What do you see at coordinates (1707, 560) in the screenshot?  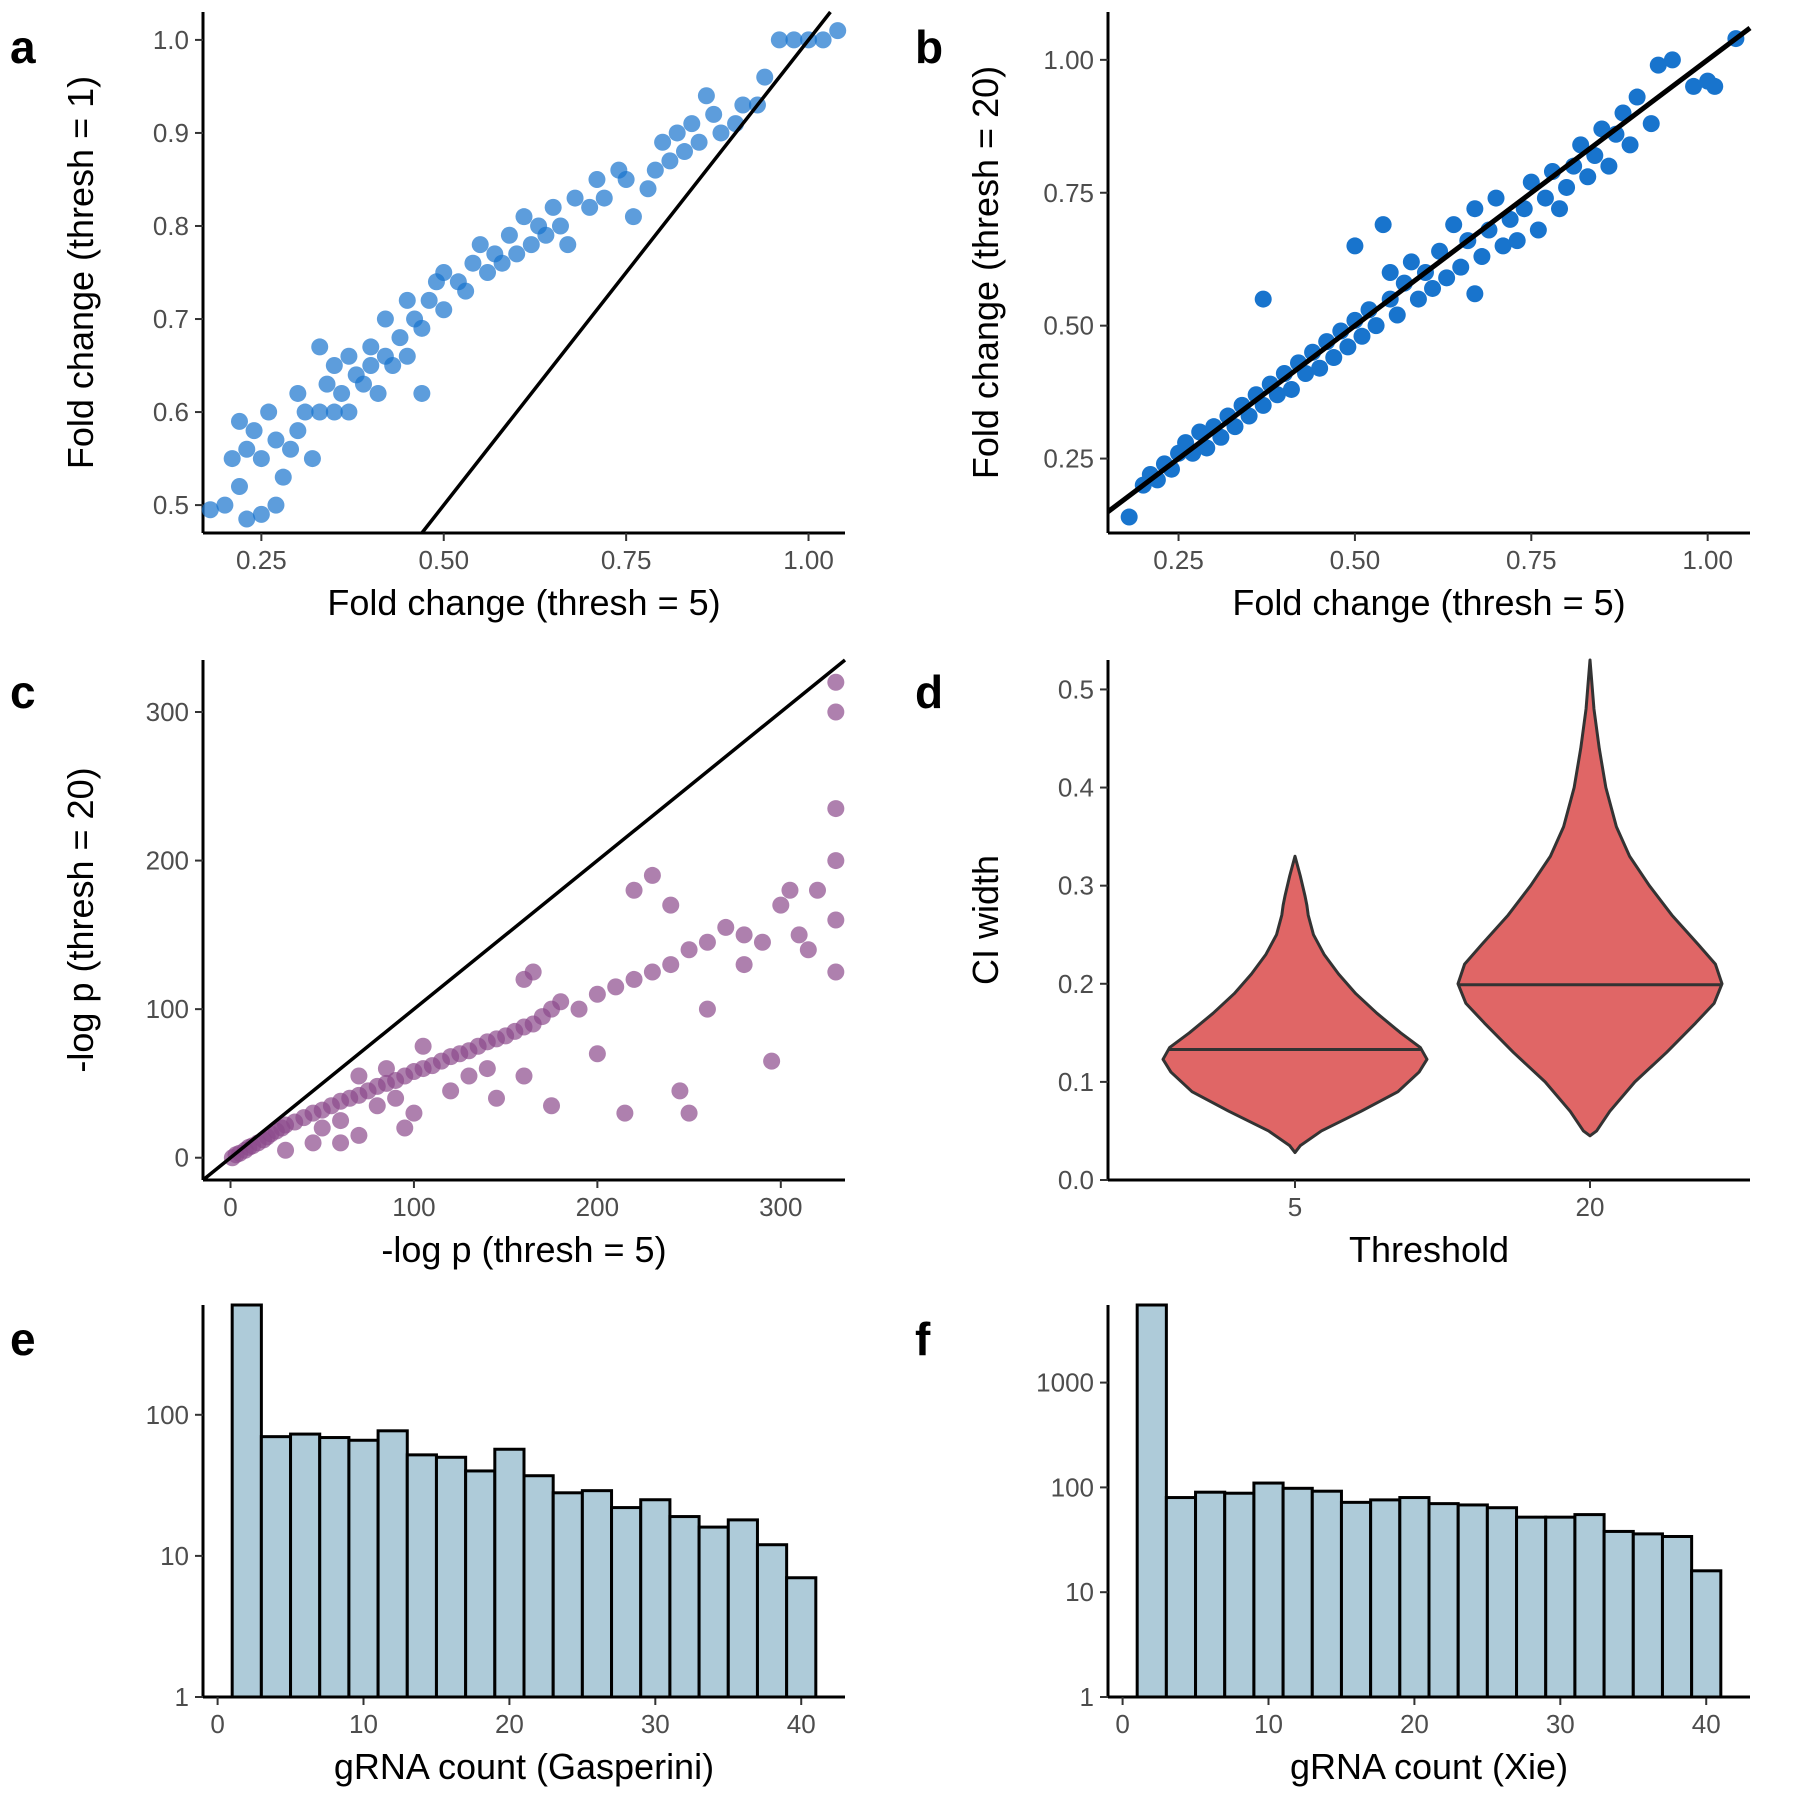 I see `x-tick-label: 1.00` at bounding box center [1707, 560].